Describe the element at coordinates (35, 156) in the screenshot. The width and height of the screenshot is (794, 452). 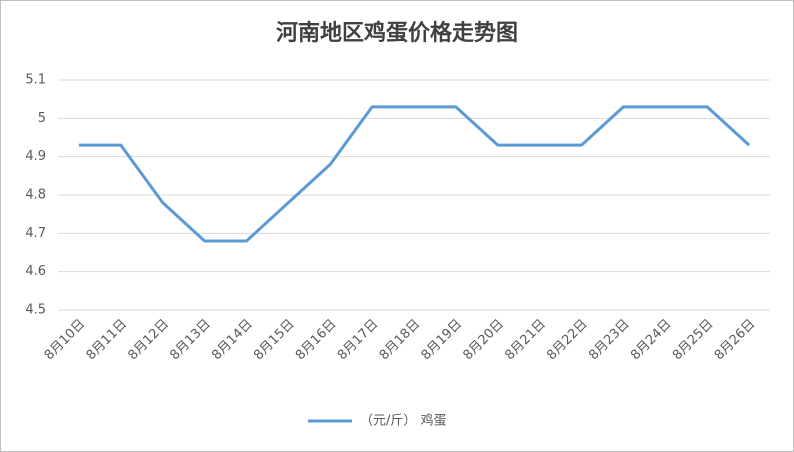
I see `y-tick-label: 4.9` at that location.